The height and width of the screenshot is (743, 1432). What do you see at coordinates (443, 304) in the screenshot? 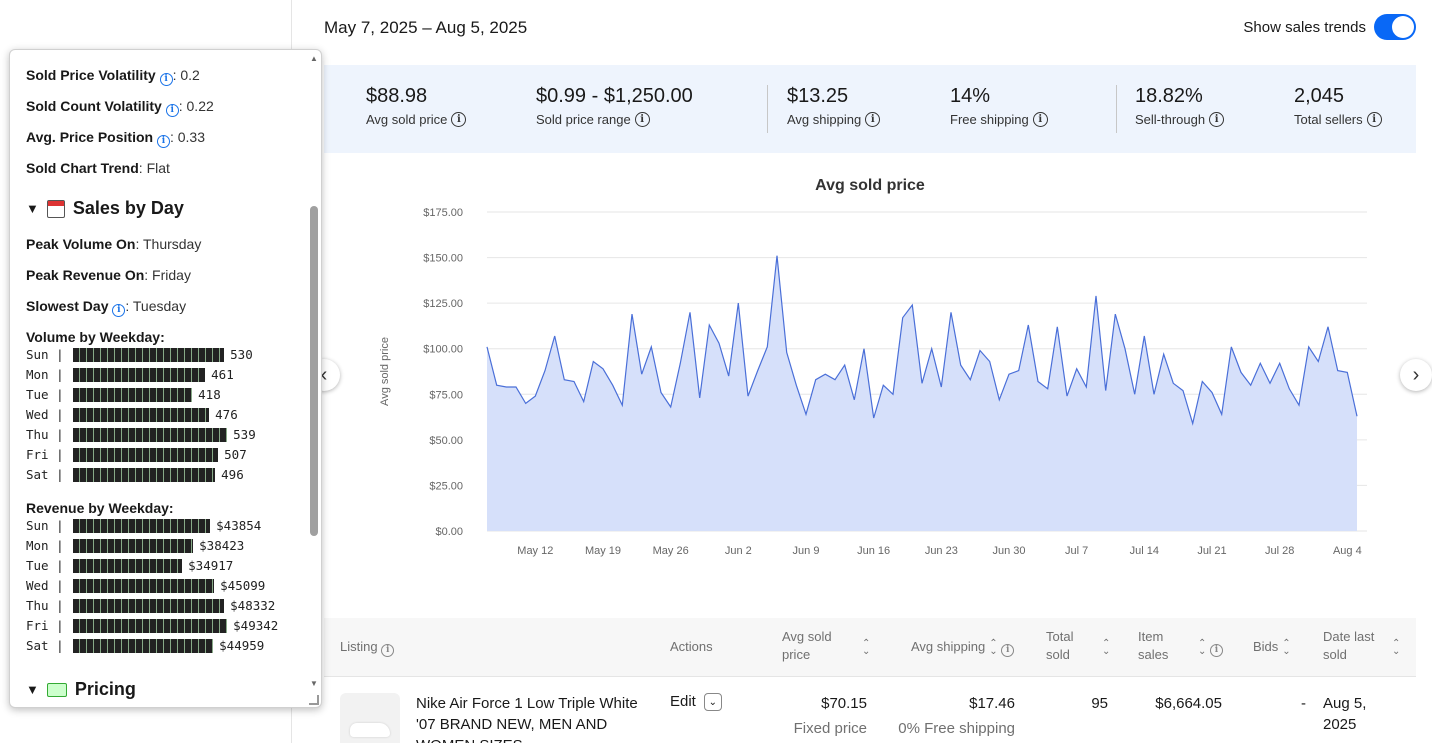
I see `y-tick-label: $125.00` at bounding box center [443, 304].